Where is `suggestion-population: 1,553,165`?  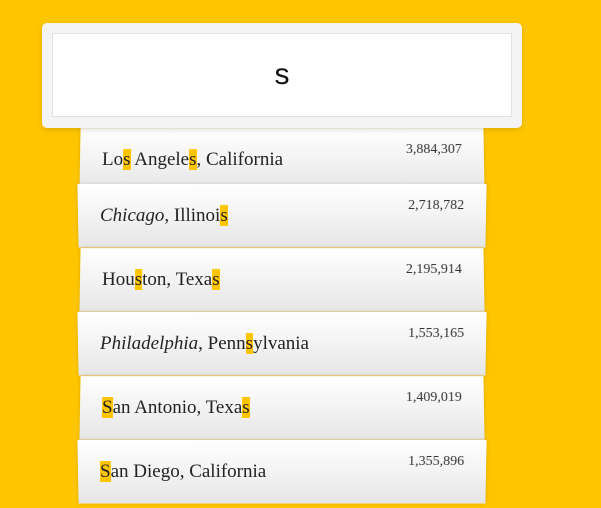
suggestion-population: 1,553,165 is located at coordinates (436, 334).